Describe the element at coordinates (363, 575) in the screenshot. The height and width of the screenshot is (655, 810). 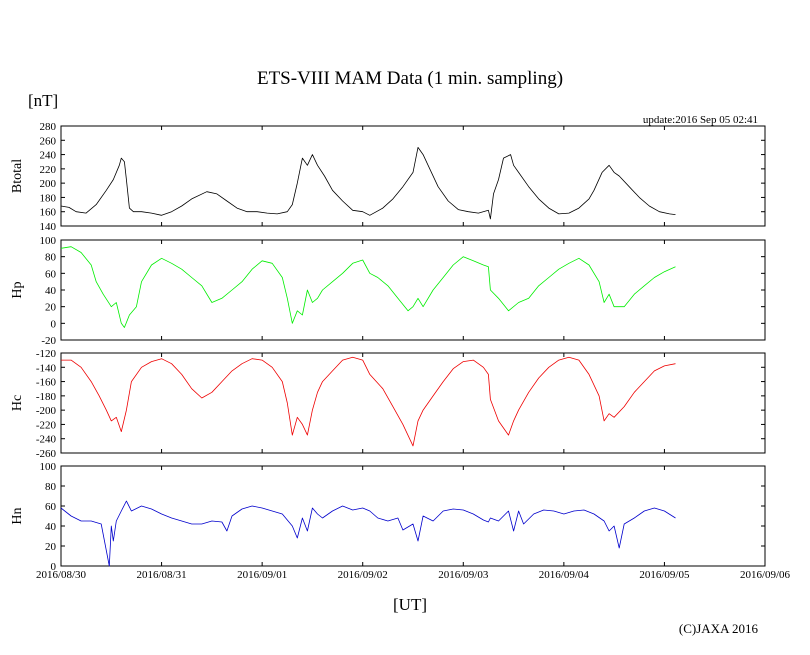
I see `xtick-label: 2016/09/02` at that location.